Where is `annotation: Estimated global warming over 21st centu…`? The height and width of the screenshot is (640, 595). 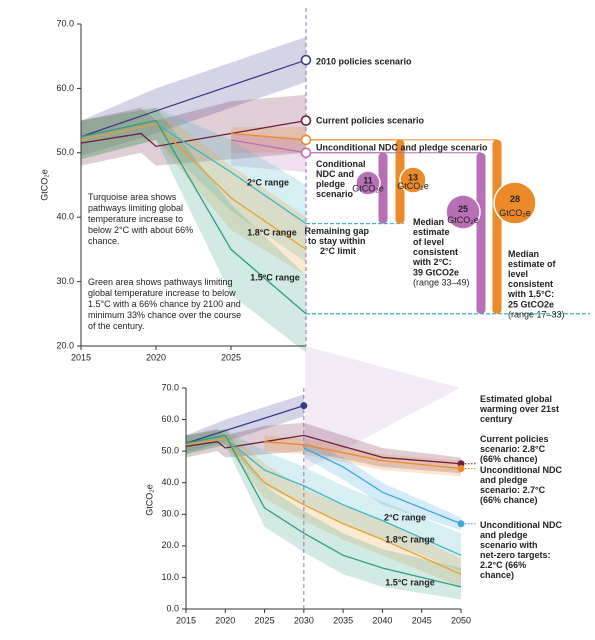
annotation: Estimated global warming over 21st centu… is located at coordinates (520, 409).